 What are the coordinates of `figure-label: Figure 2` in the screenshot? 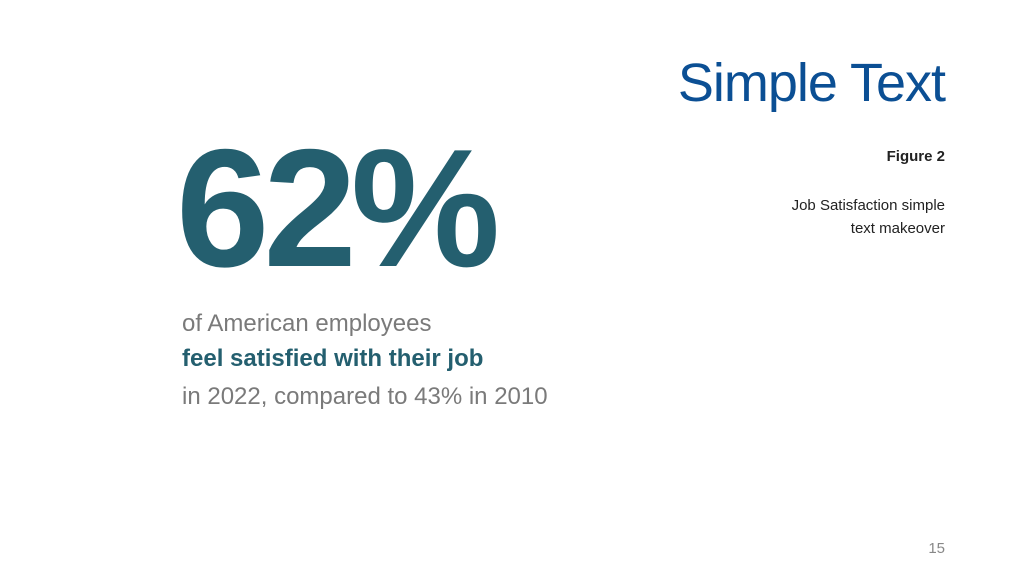 It's located at (915, 156).